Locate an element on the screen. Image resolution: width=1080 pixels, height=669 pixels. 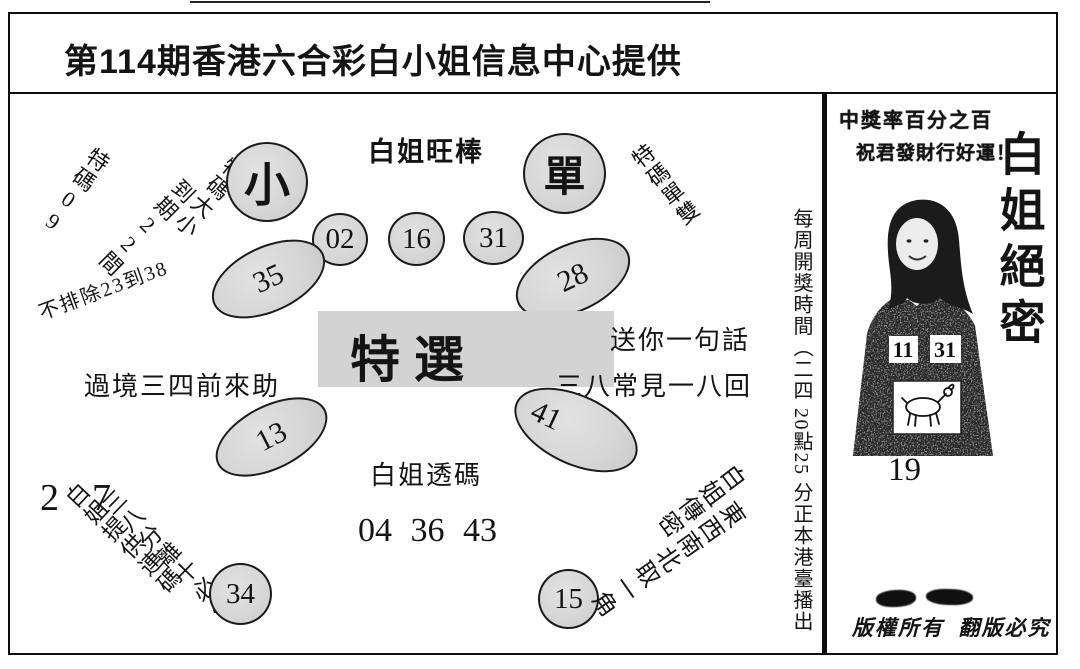
number-tag-left is located at coordinates (903, 349).